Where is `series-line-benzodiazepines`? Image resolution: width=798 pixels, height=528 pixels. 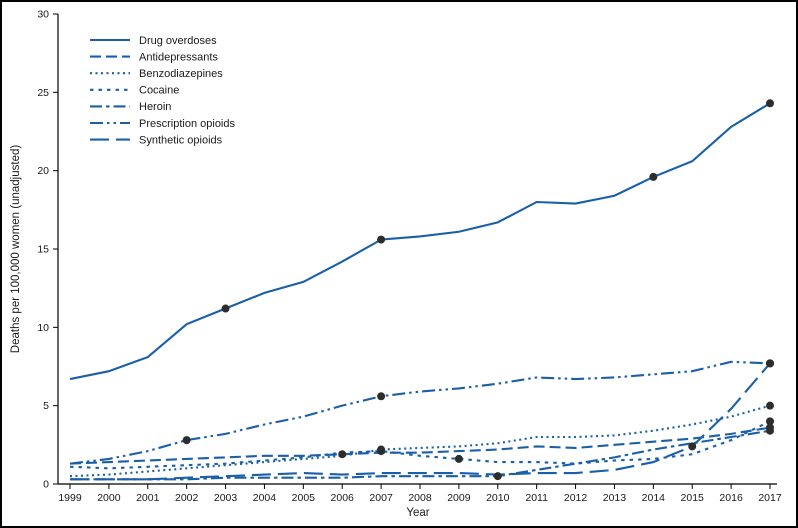 series-line-benzodiazepines is located at coordinates (420, 441).